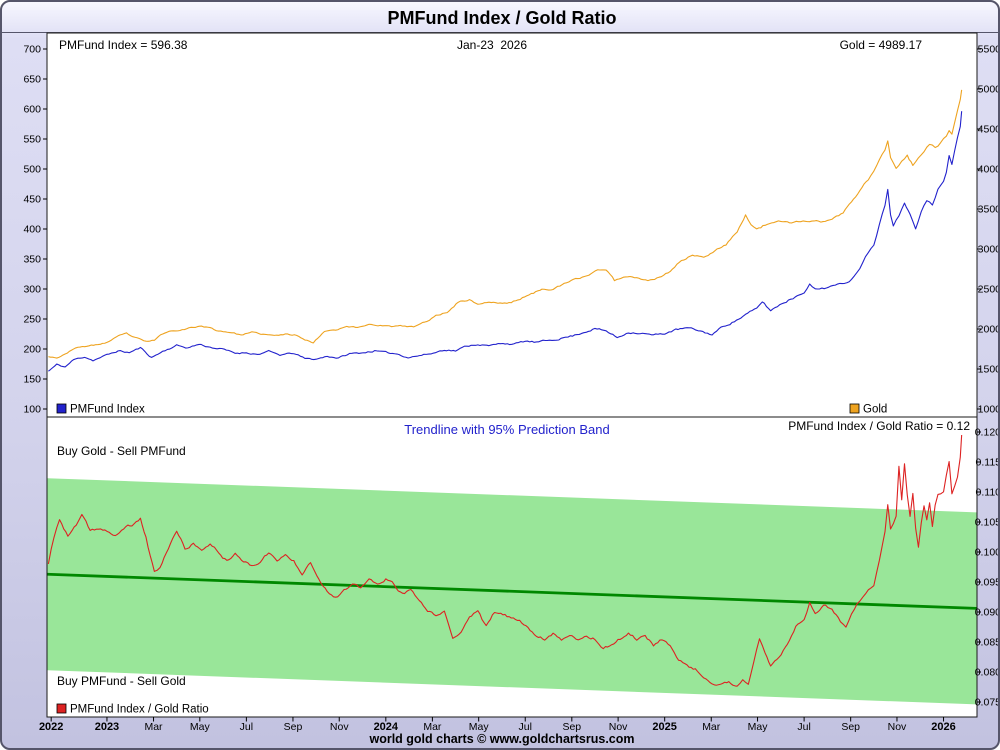  I want to click on ratio-value-label: PMFund Index / Gold Ratio = 0.12, so click(879, 426).